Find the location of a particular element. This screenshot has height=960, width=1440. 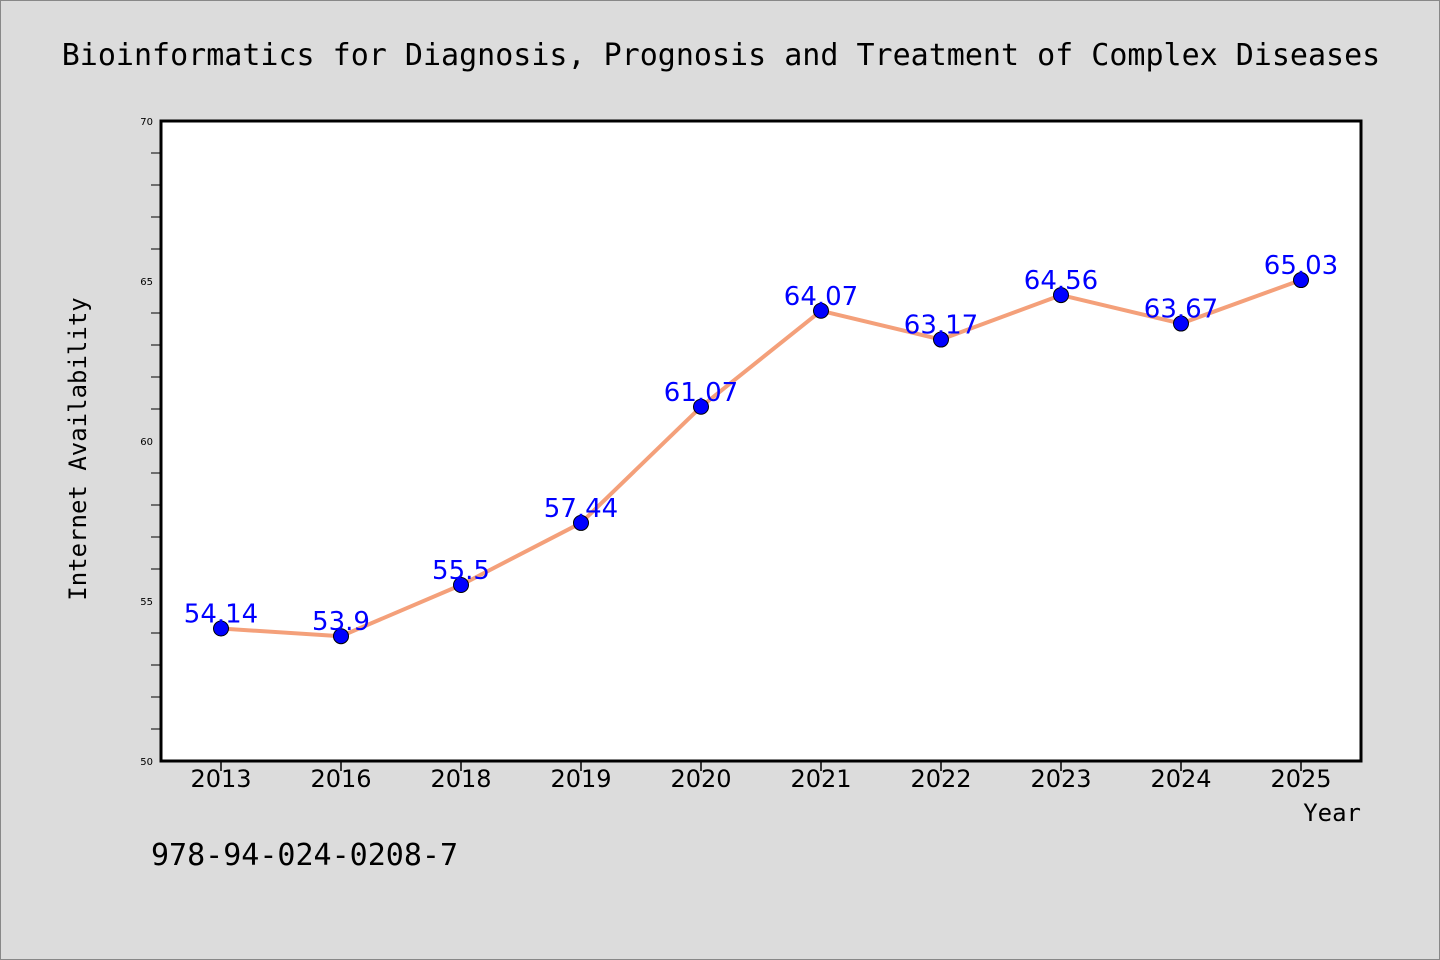

isbn-text: 978-94-024-0208-7 is located at coordinates (304, 855).